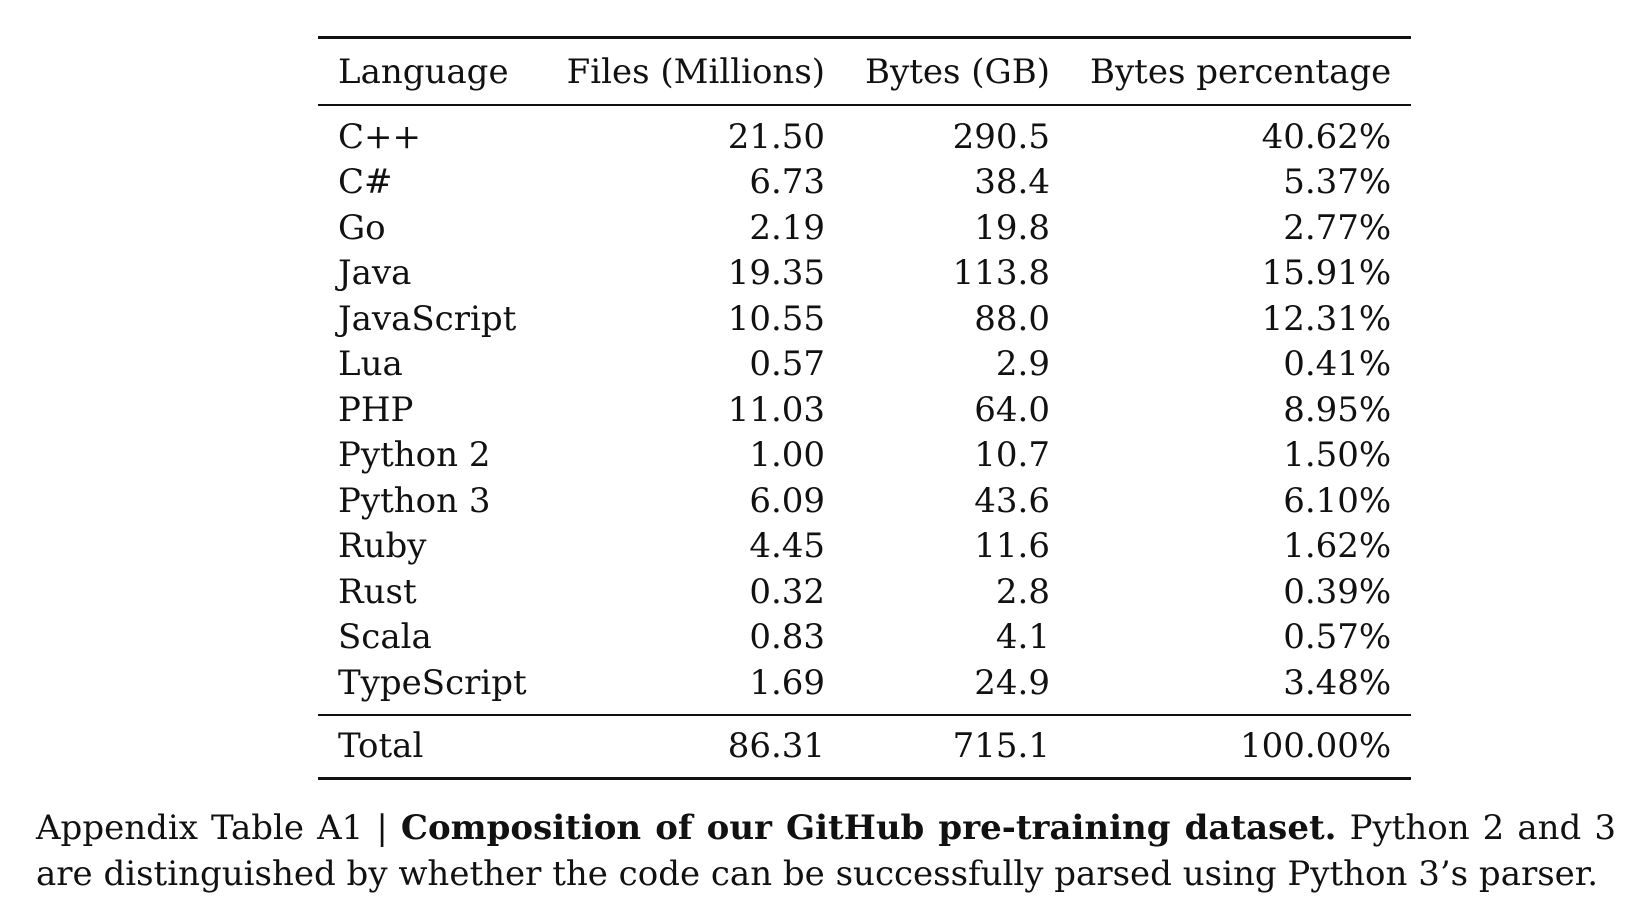 This screenshot has height=924, width=1626. What do you see at coordinates (776, 409) in the screenshot?
I see `files-cell: 11.03` at bounding box center [776, 409].